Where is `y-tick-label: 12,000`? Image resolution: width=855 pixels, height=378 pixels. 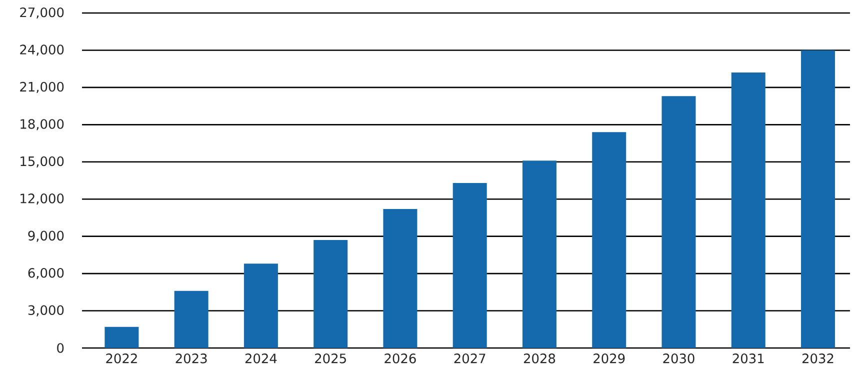 y-tick-label: 12,000 is located at coordinates (42, 199).